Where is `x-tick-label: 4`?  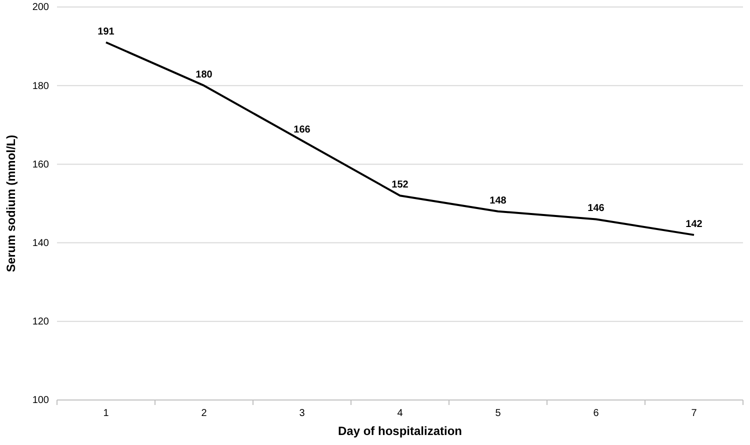 x-tick-label: 4 is located at coordinates (400, 413).